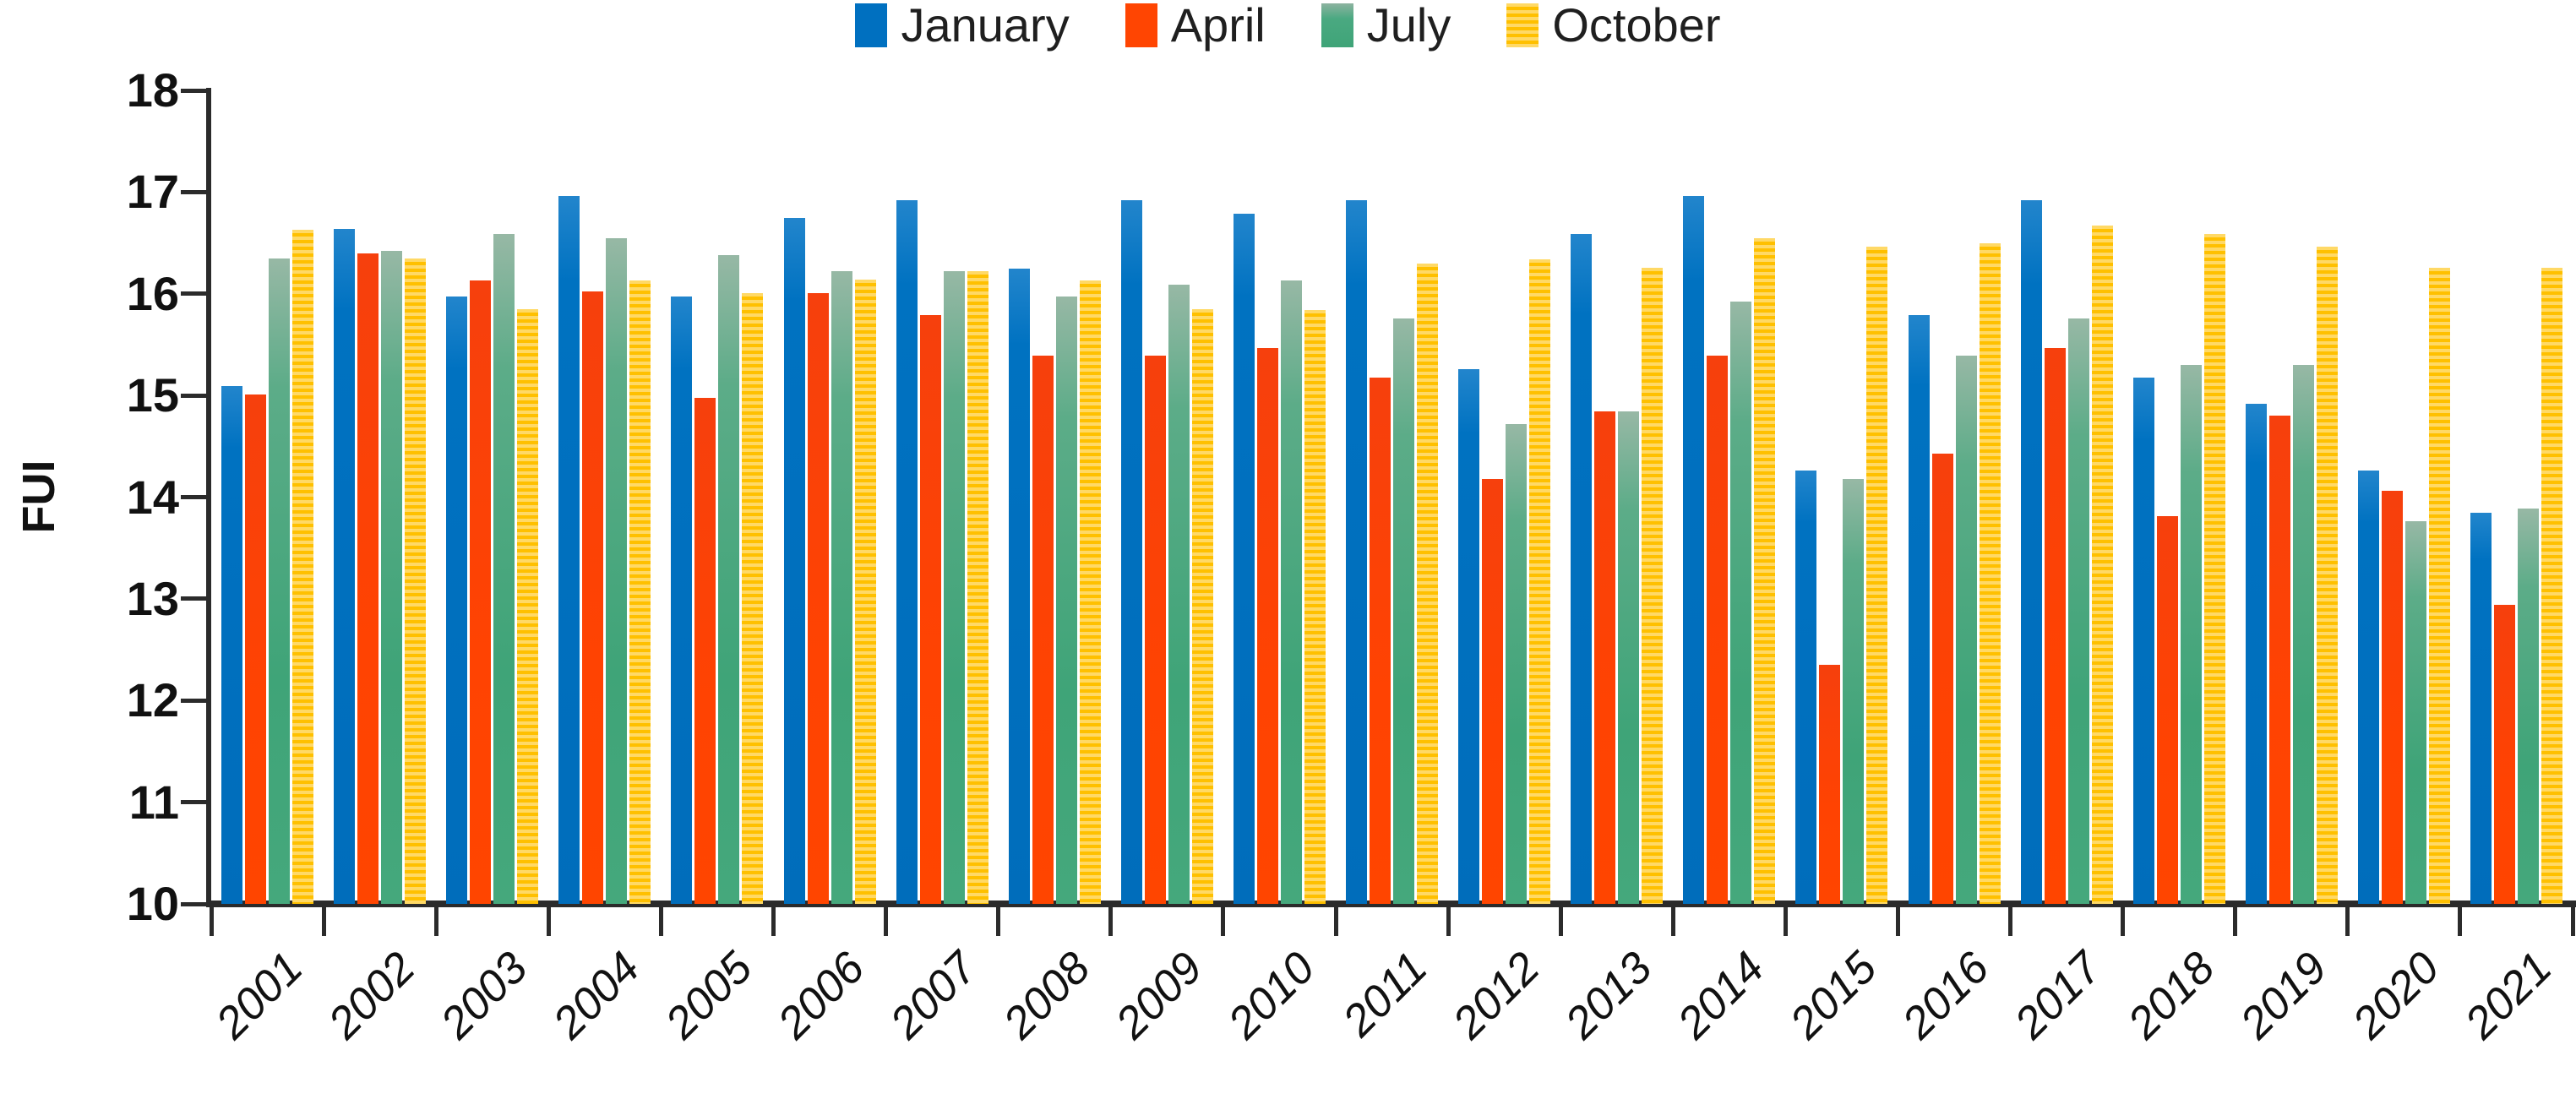  Describe the element at coordinates (1806, 687) in the screenshot. I see `bar-2015-january` at that location.